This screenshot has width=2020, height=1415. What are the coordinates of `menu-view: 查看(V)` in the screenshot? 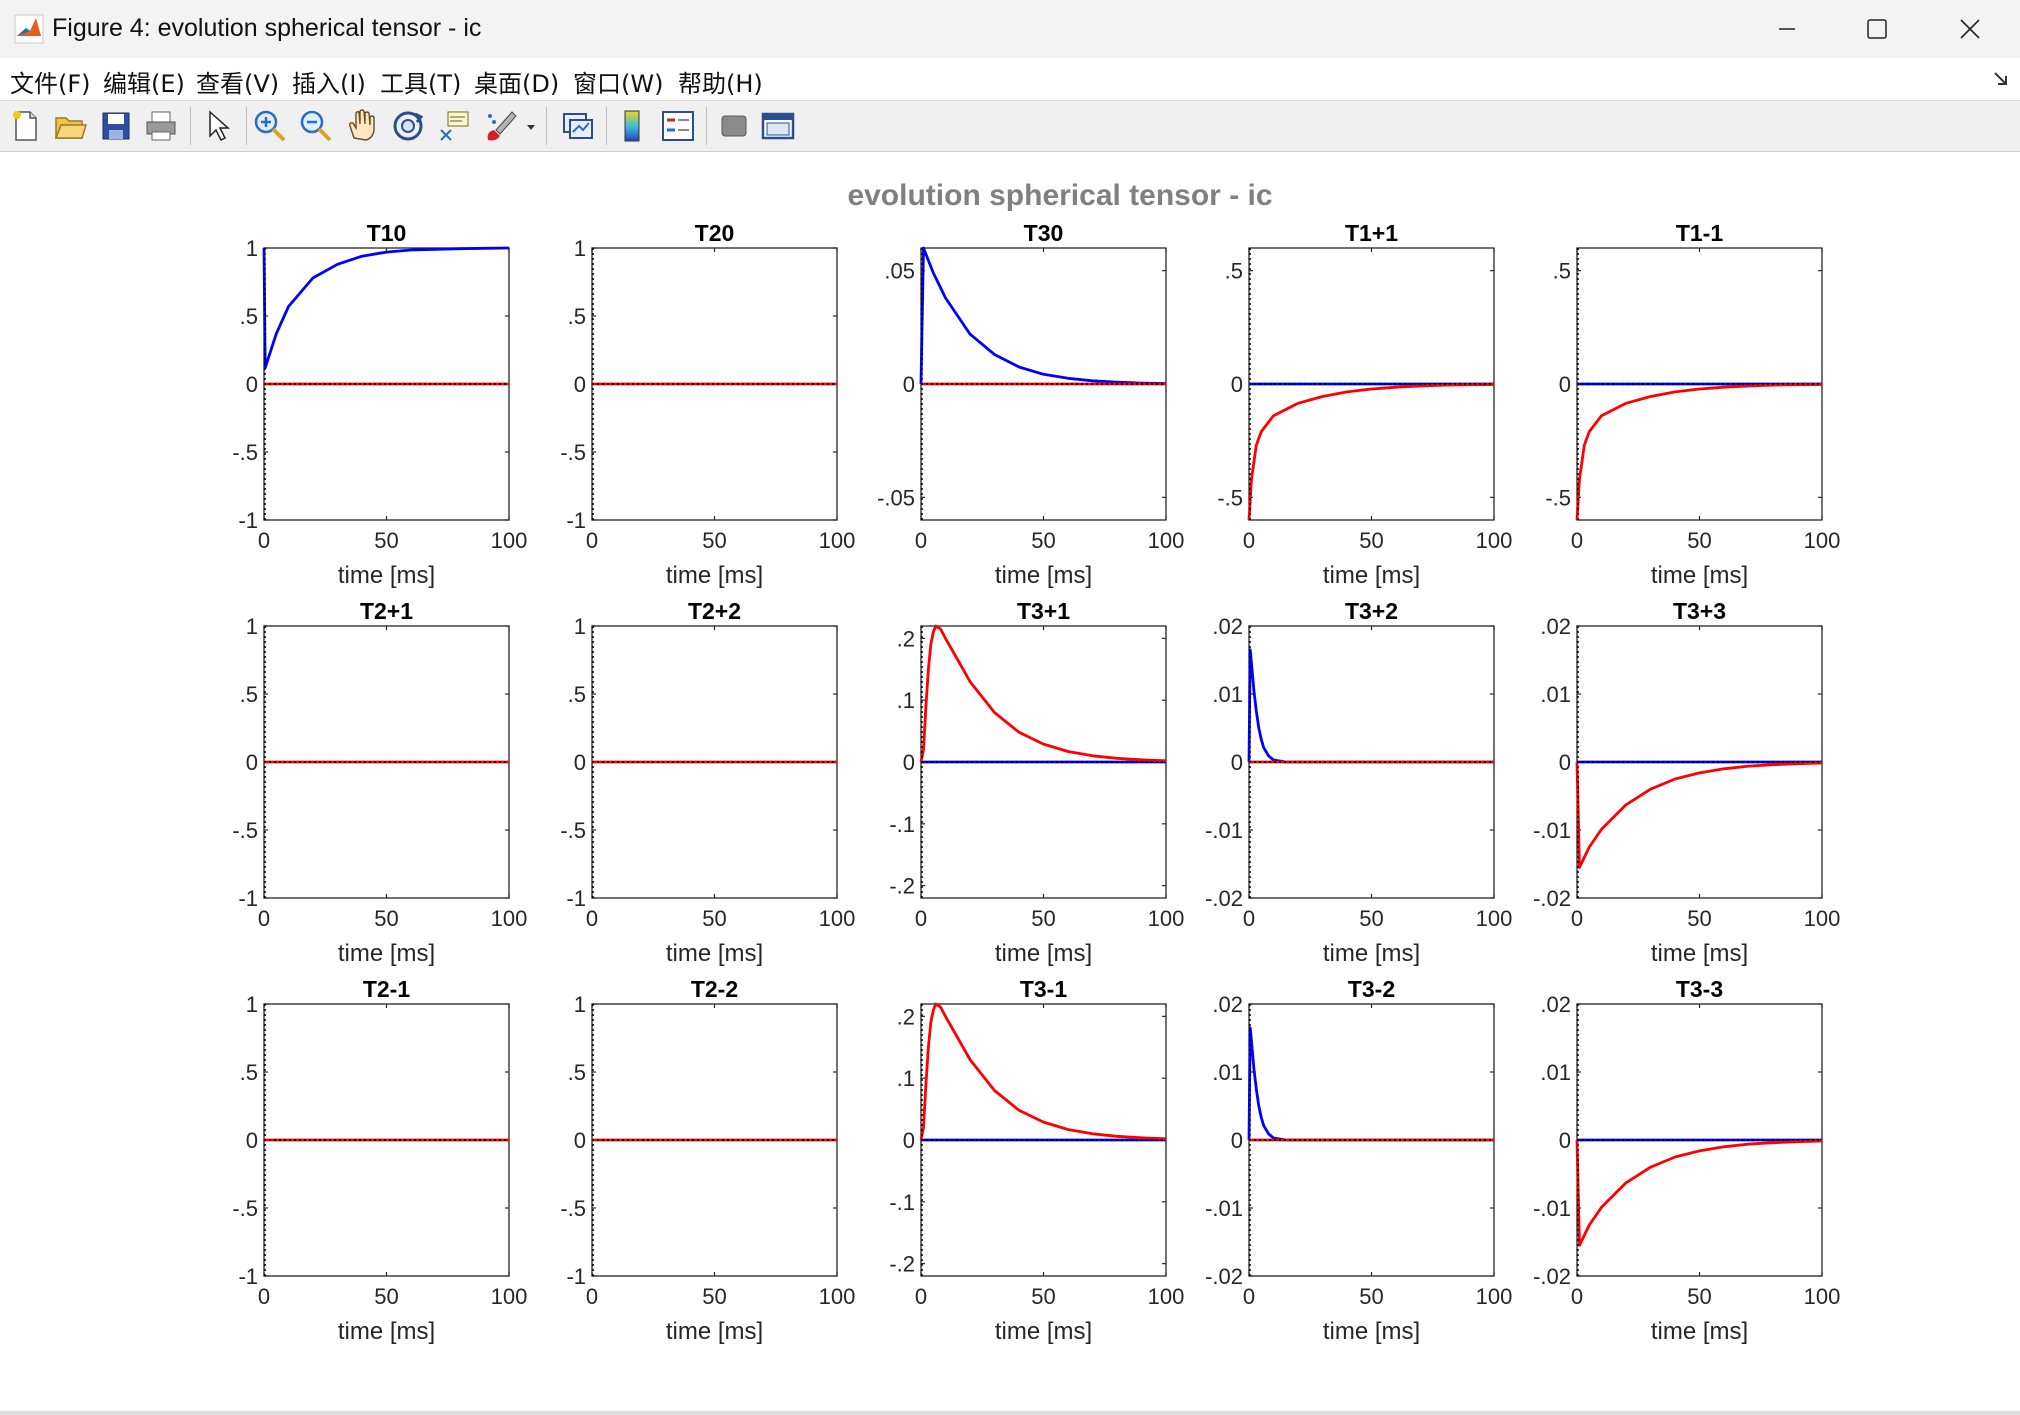 It's located at (238, 84).